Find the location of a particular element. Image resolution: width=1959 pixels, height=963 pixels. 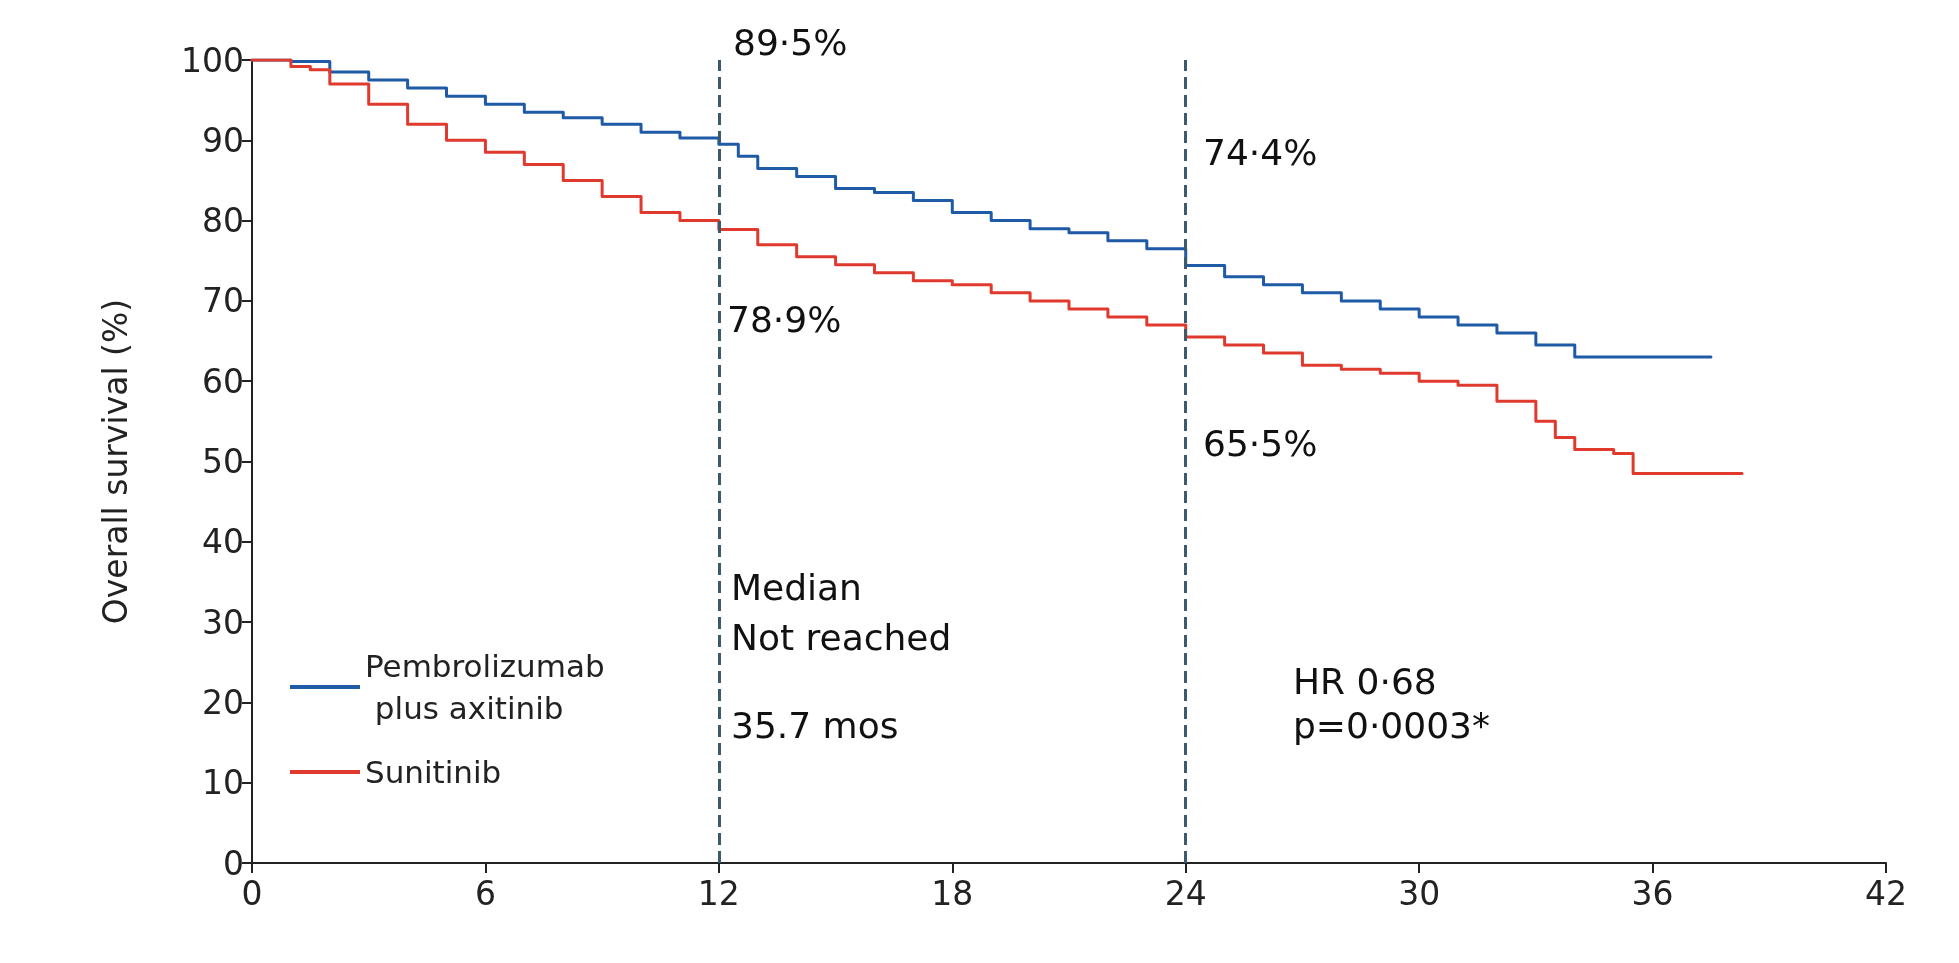

annotation: 78·9% is located at coordinates (784, 319).